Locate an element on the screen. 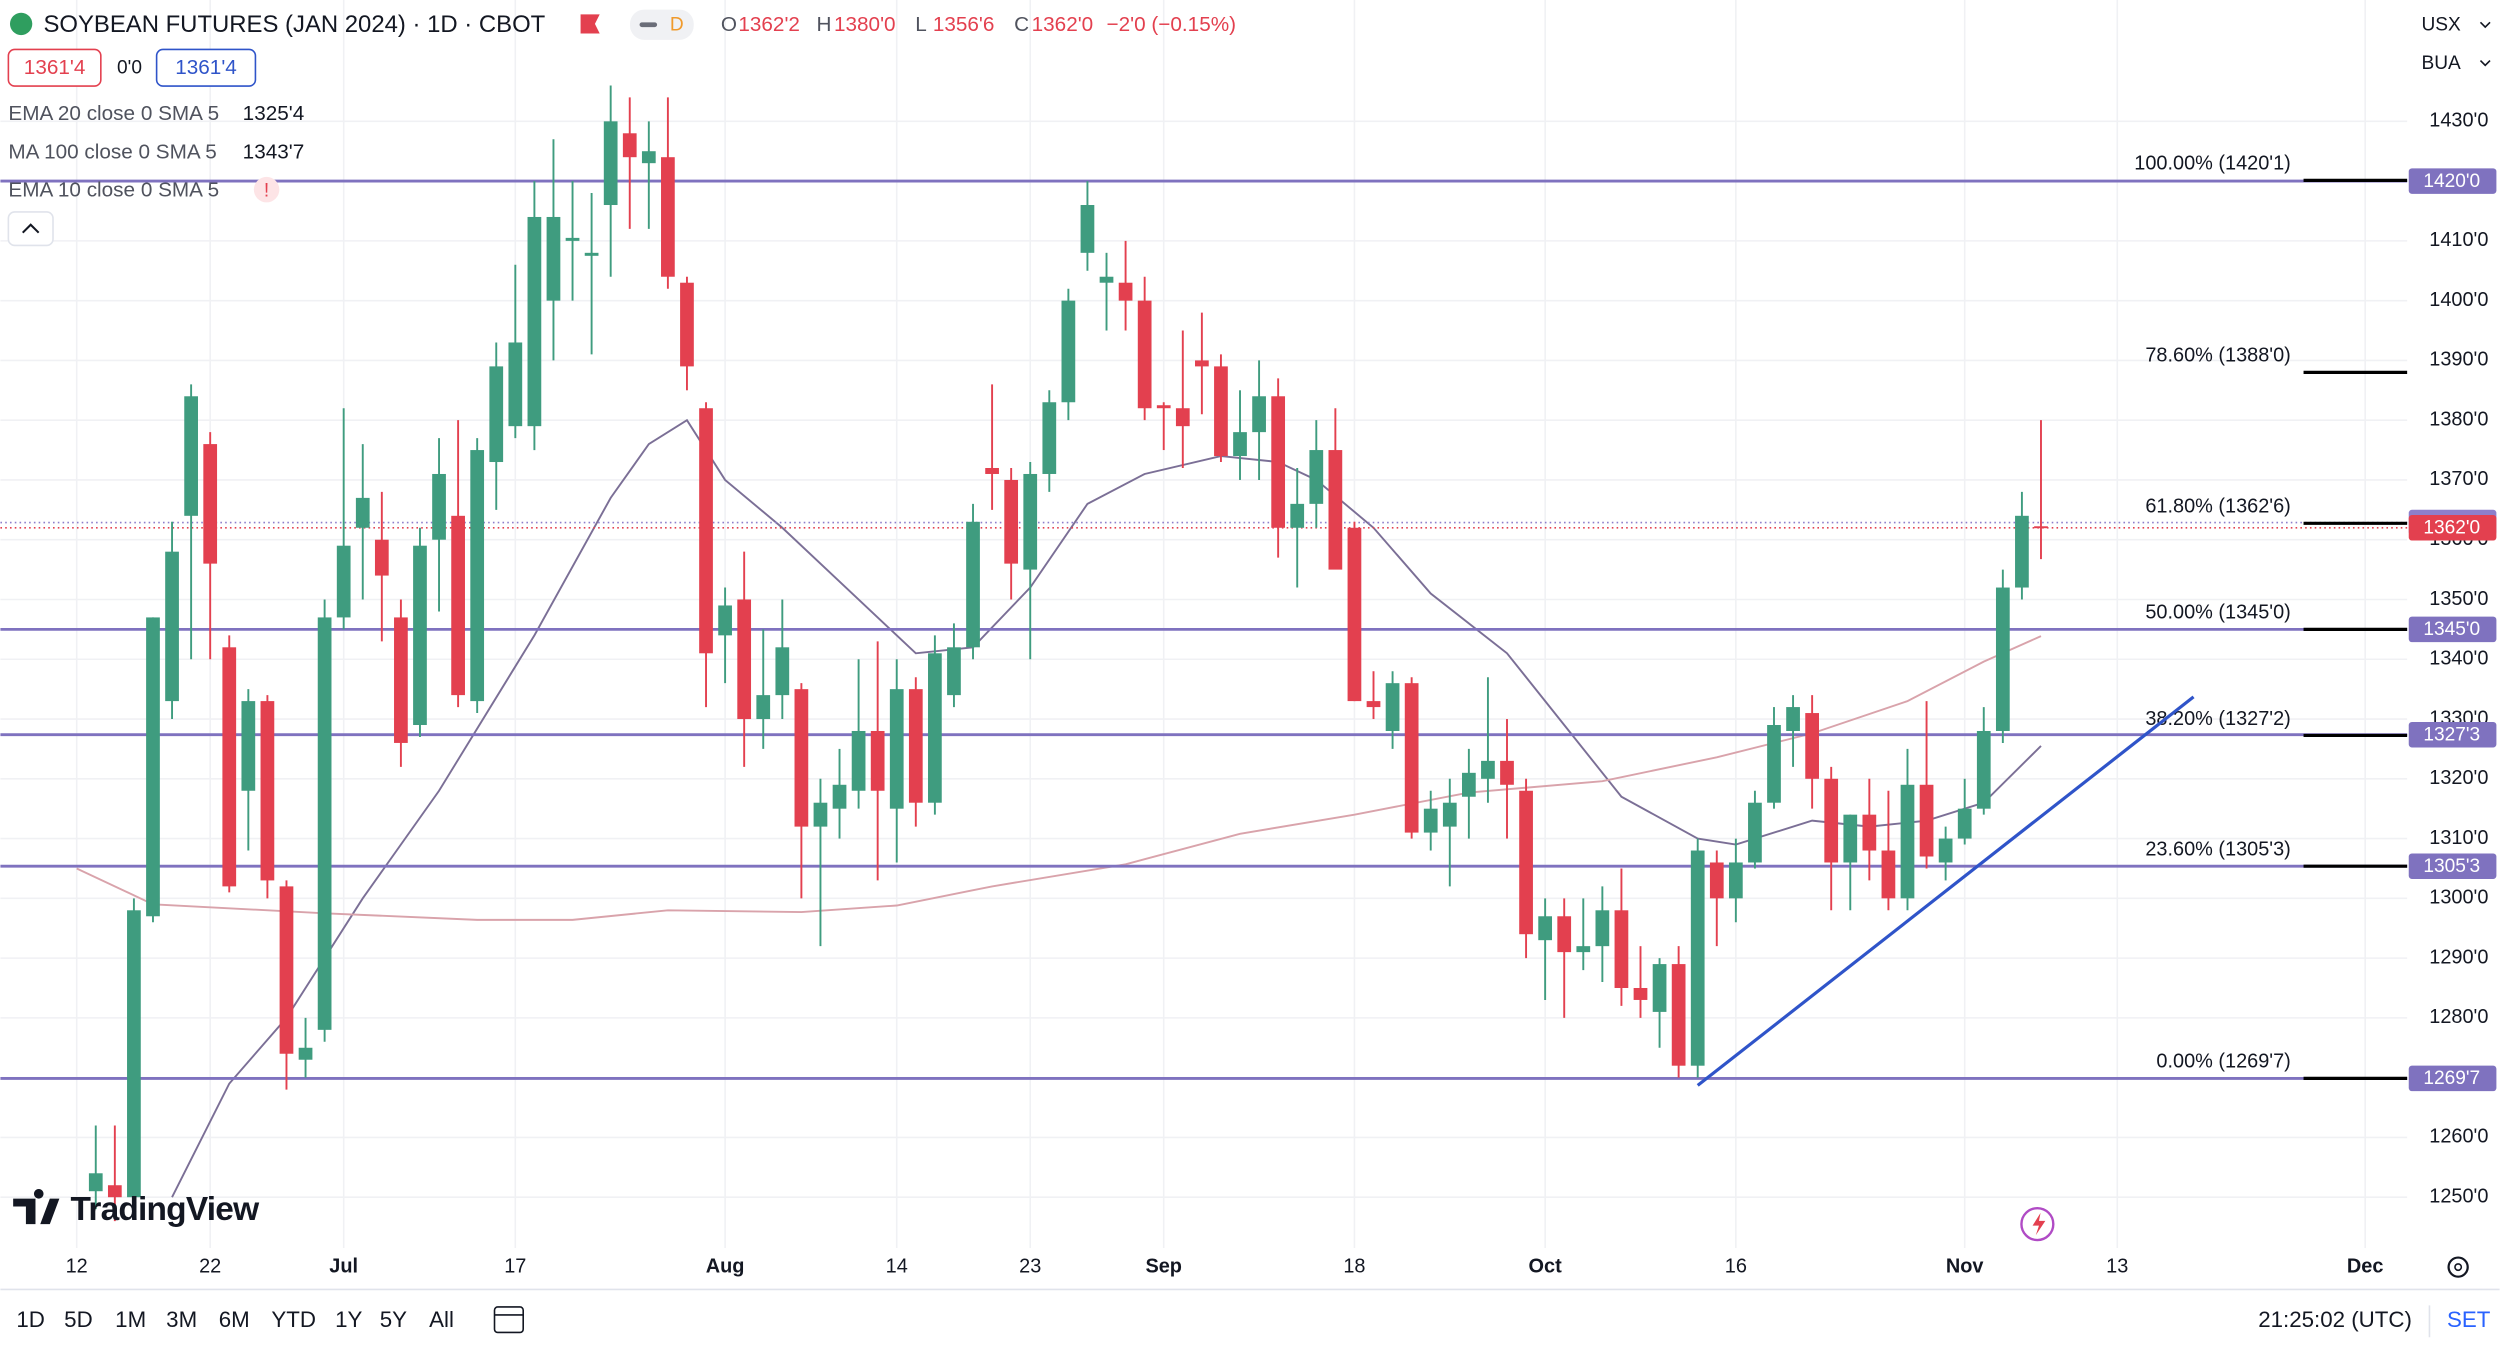 The width and height of the screenshot is (2500, 1350). currency-button is located at coordinates (2455, 25).